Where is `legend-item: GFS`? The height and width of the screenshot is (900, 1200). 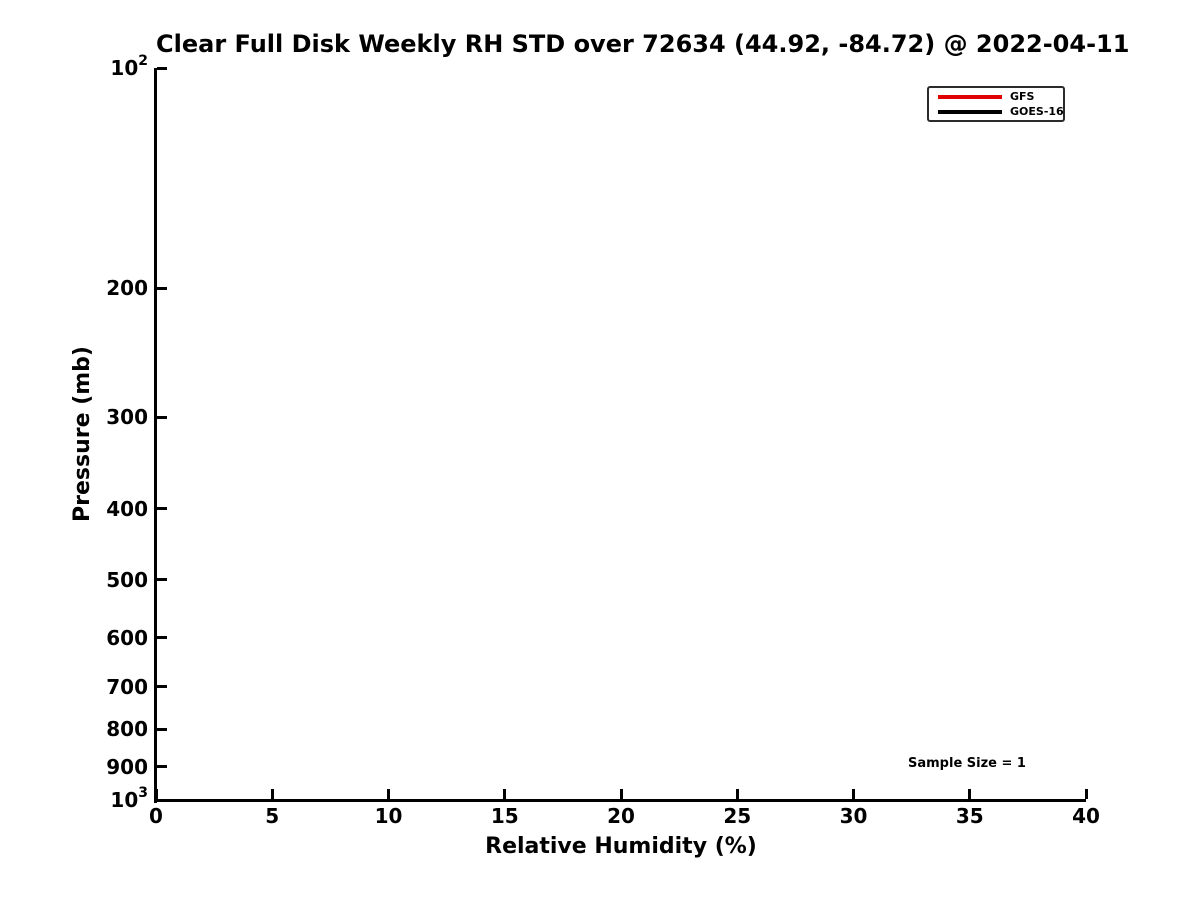 legend-item: GFS is located at coordinates (1000, 96).